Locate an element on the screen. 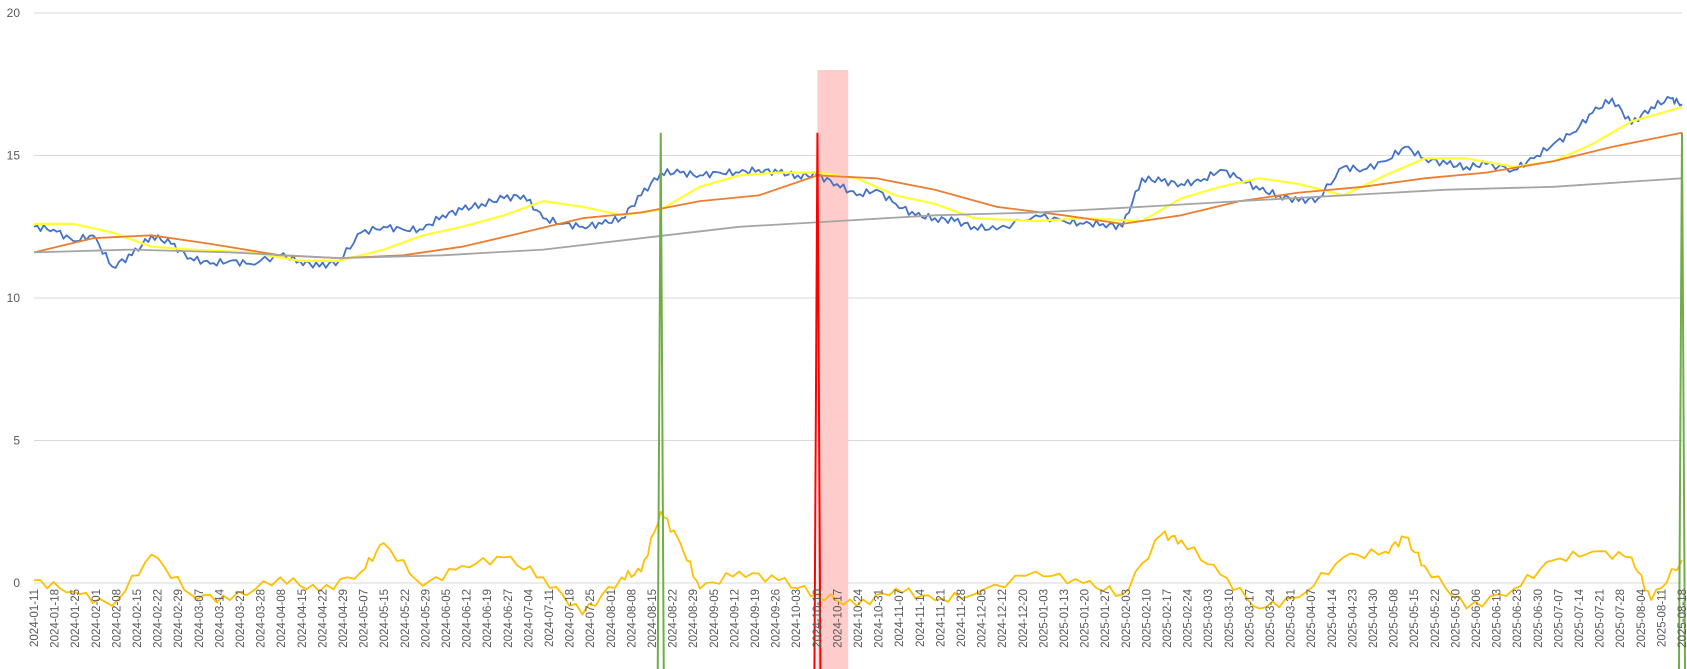 The height and width of the screenshot is (669, 1687). x-tick-label: 2024-05-07 is located at coordinates (365, 618).